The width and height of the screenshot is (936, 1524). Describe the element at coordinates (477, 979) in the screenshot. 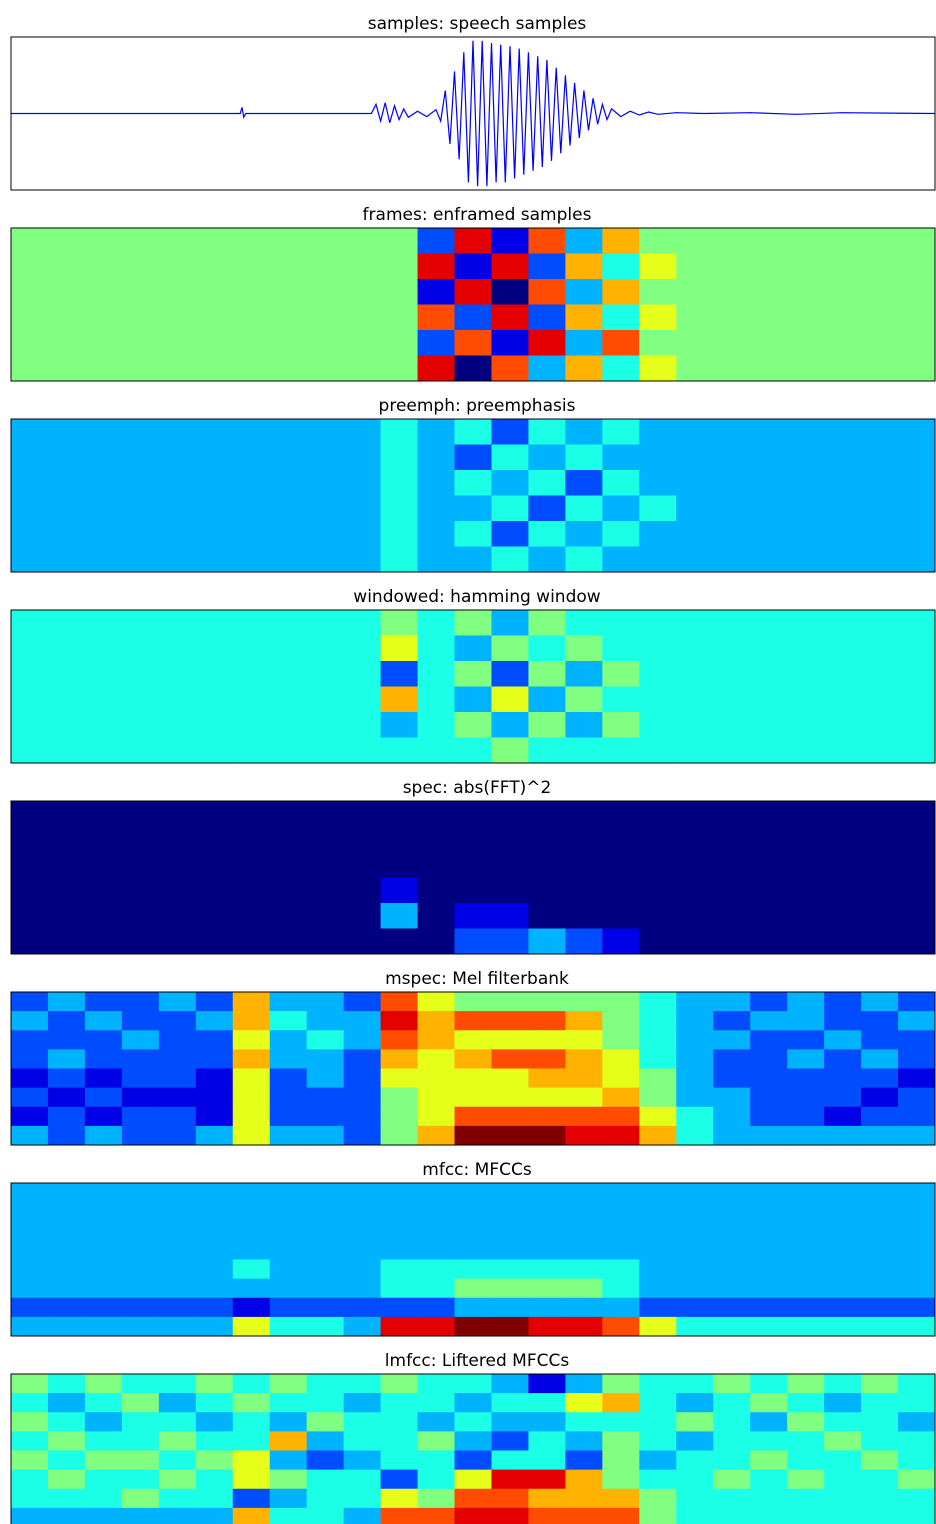

I see `panel-title: mspec: Mel filterbank` at that location.